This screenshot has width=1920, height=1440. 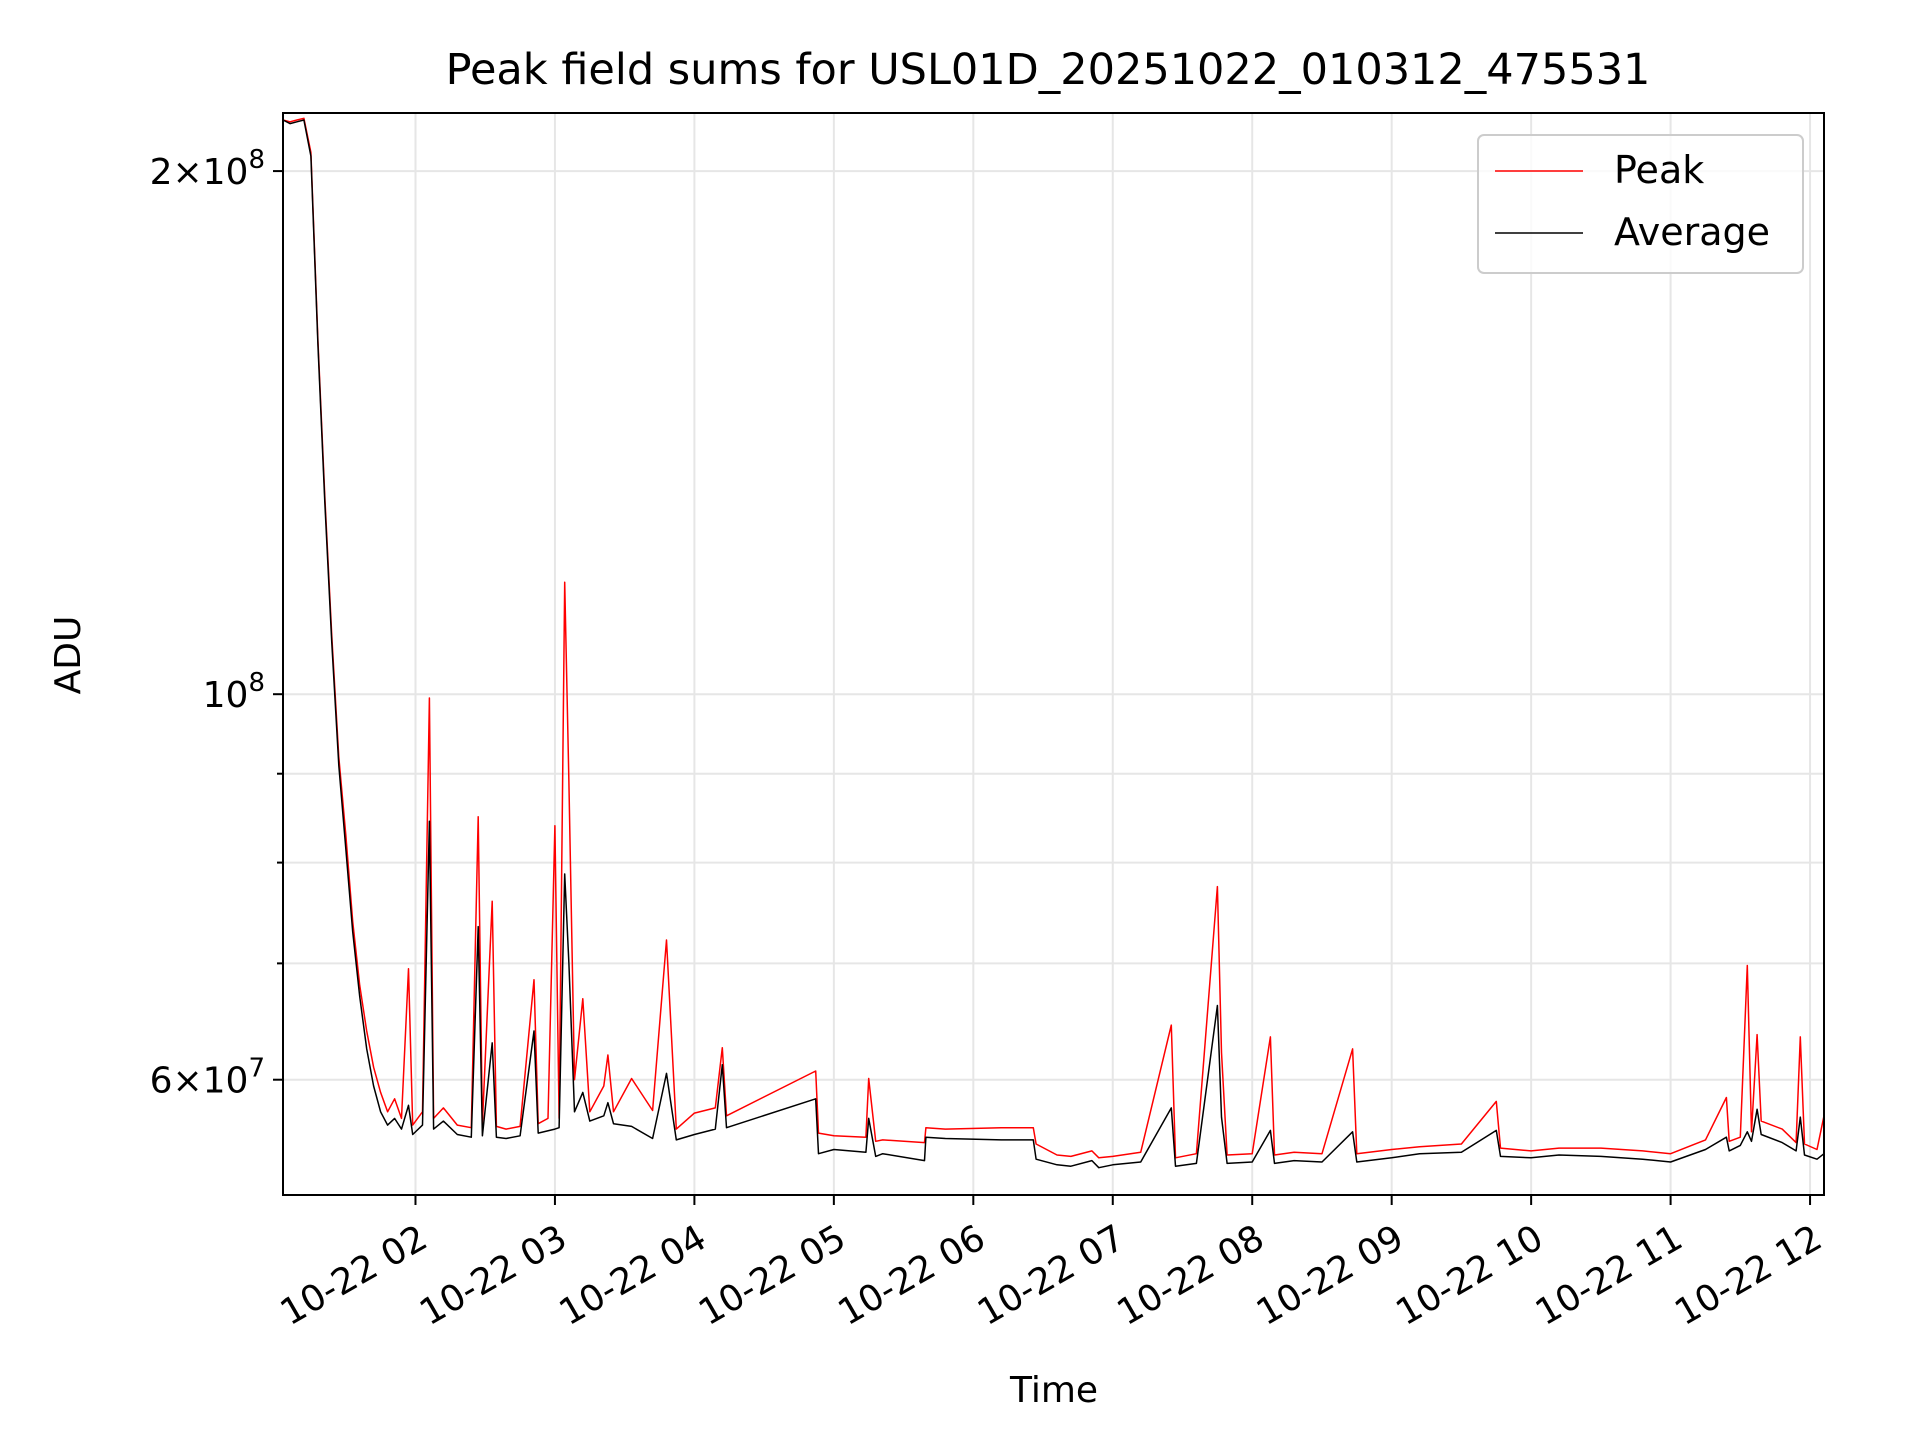 What do you see at coordinates (68, 655) in the screenshot?
I see `y-axis-label: ADU` at bounding box center [68, 655].